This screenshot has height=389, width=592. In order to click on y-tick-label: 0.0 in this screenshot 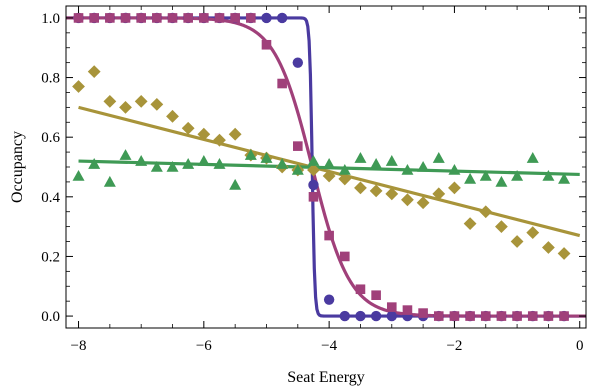, I will do `click(50, 317)`.